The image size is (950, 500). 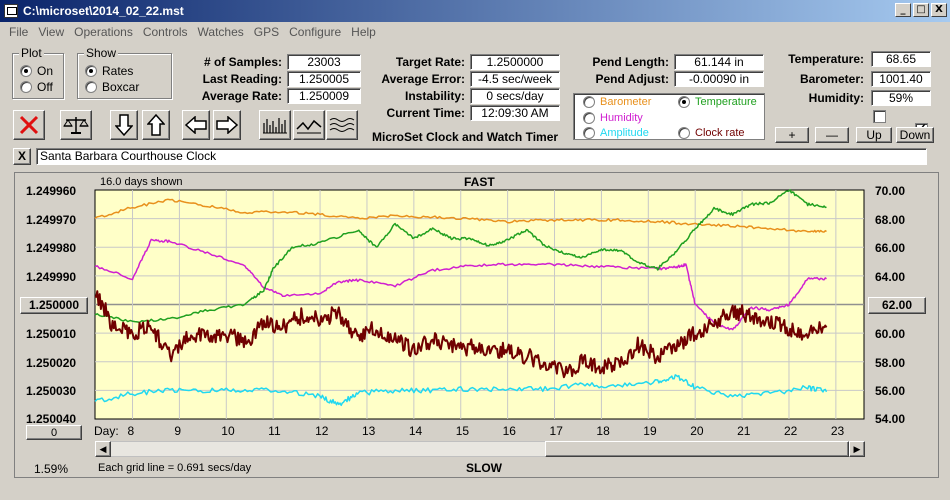 I want to click on x-tick-label: 10, so click(x=227, y=431).